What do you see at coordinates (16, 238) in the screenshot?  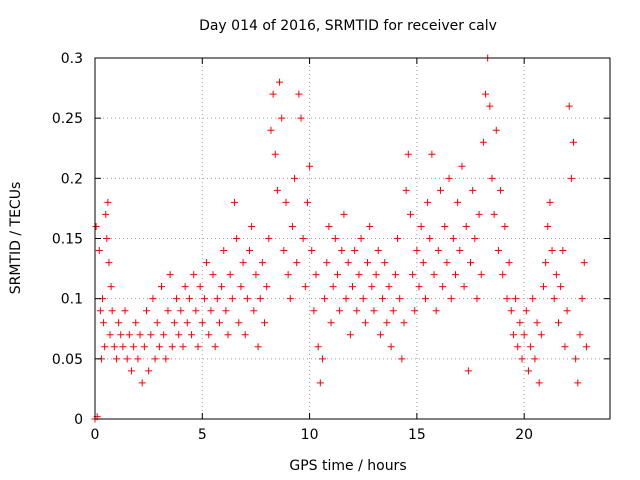 I see `y-axis-label: SRMTID / TECUs` at bounding box center [16, 238].